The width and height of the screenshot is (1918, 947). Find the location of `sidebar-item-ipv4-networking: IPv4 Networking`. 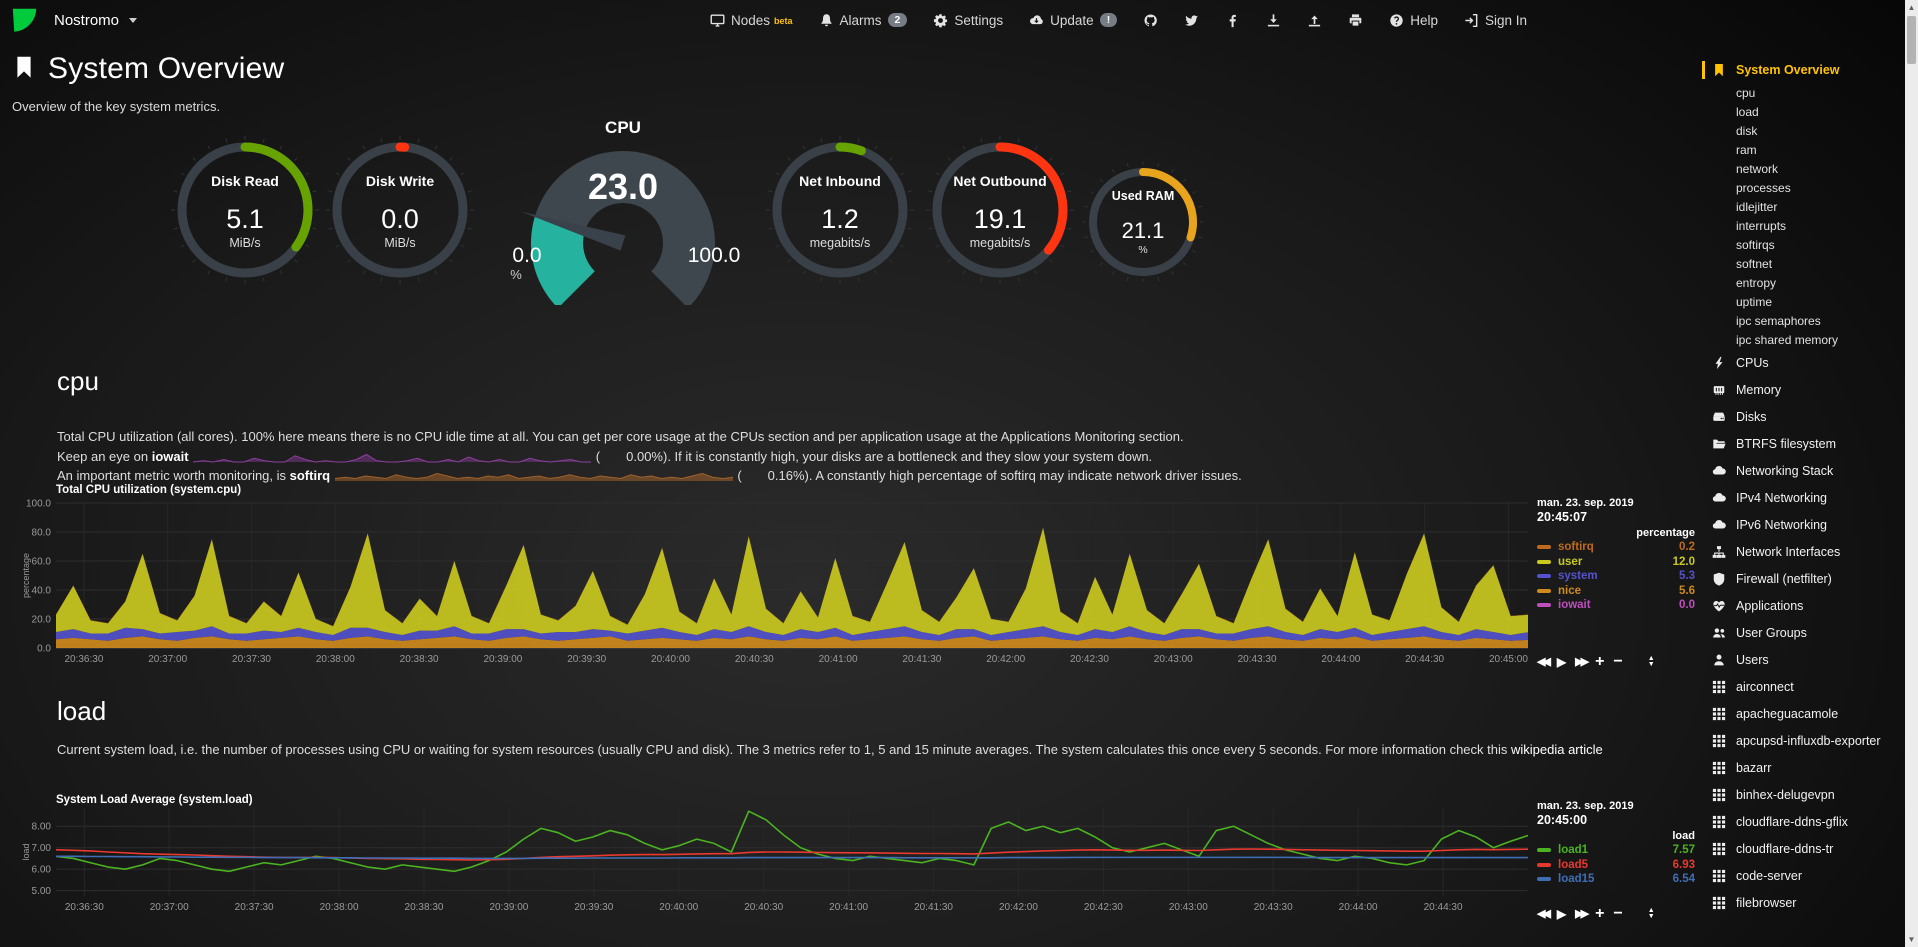

sidebar-item-ipv4-networking: IPv4 Networking is located at coordinates (1806, 498).